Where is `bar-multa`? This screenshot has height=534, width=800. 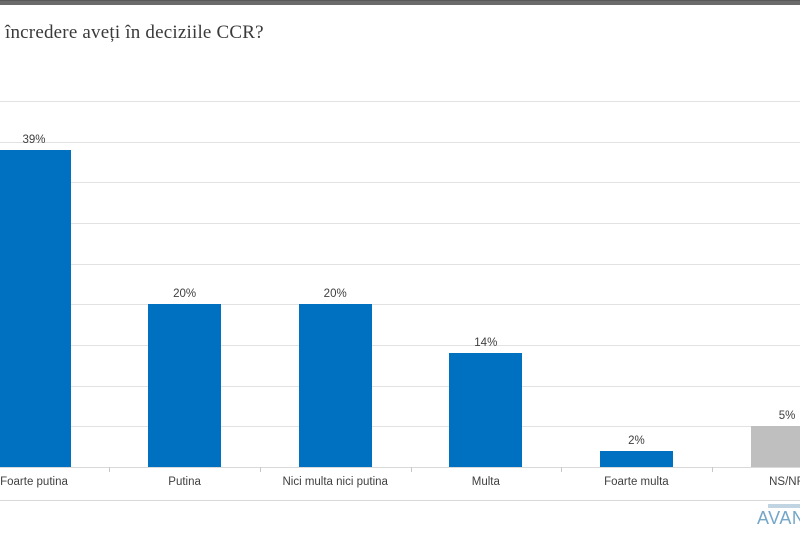
bar-multa is located at coordinates (486, 410).